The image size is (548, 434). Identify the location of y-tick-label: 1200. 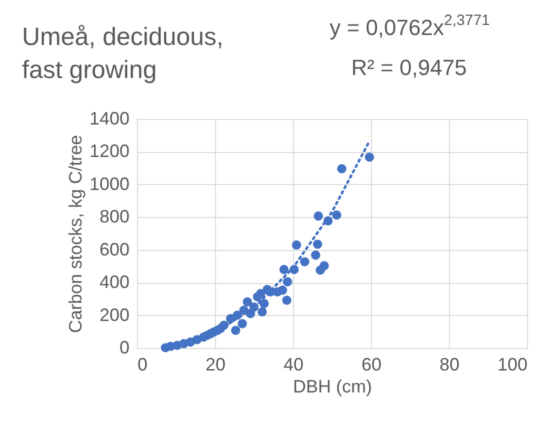
(109, 151).